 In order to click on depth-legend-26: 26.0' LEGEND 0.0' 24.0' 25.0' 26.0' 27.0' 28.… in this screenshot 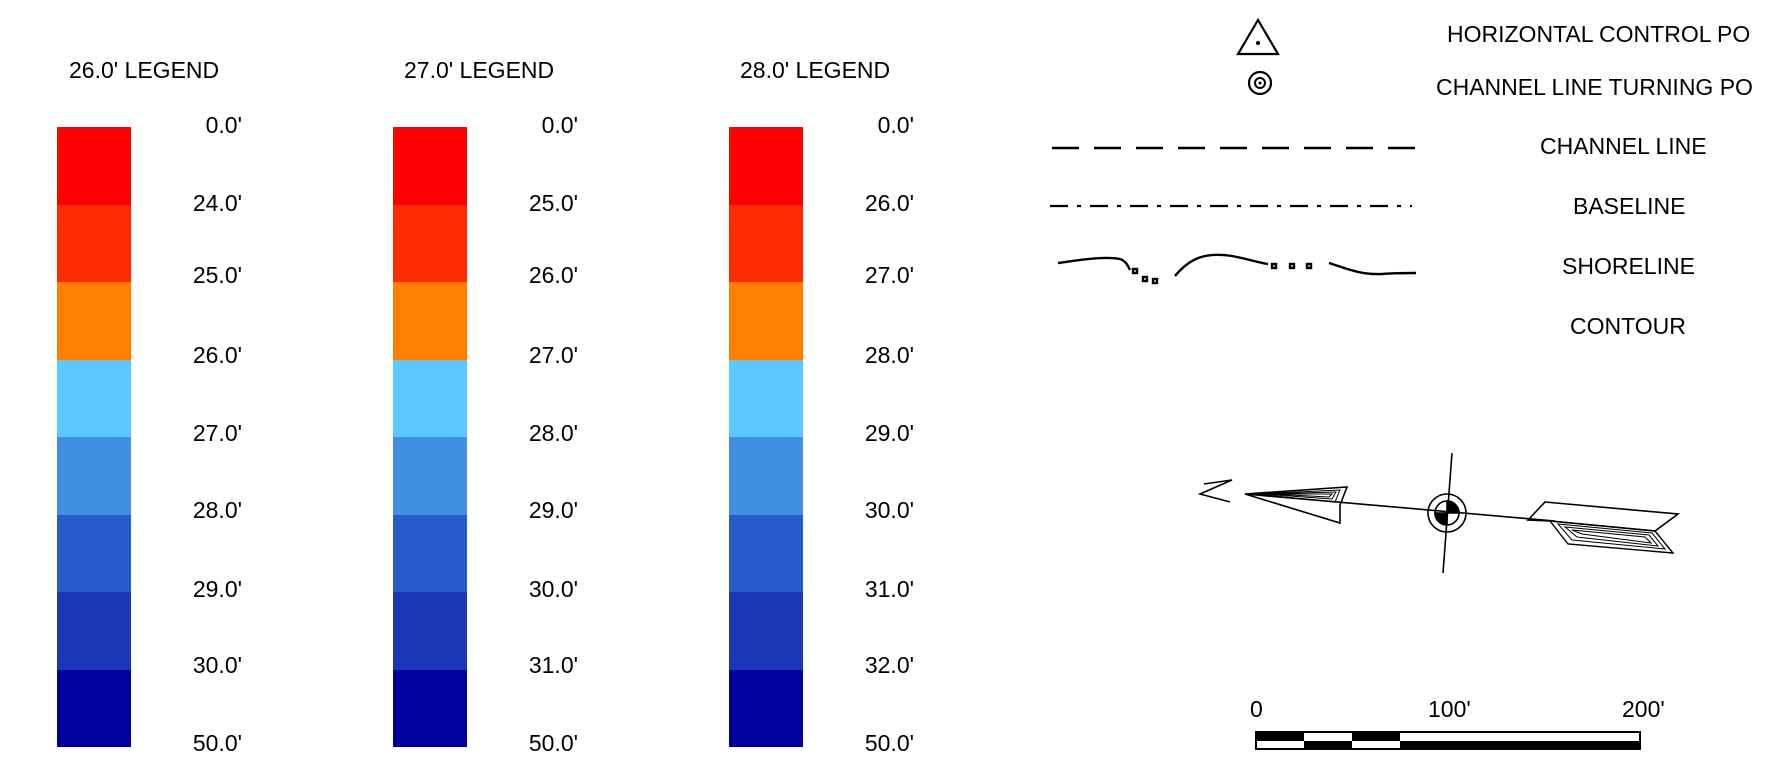, I will do `click(172, 392)`.